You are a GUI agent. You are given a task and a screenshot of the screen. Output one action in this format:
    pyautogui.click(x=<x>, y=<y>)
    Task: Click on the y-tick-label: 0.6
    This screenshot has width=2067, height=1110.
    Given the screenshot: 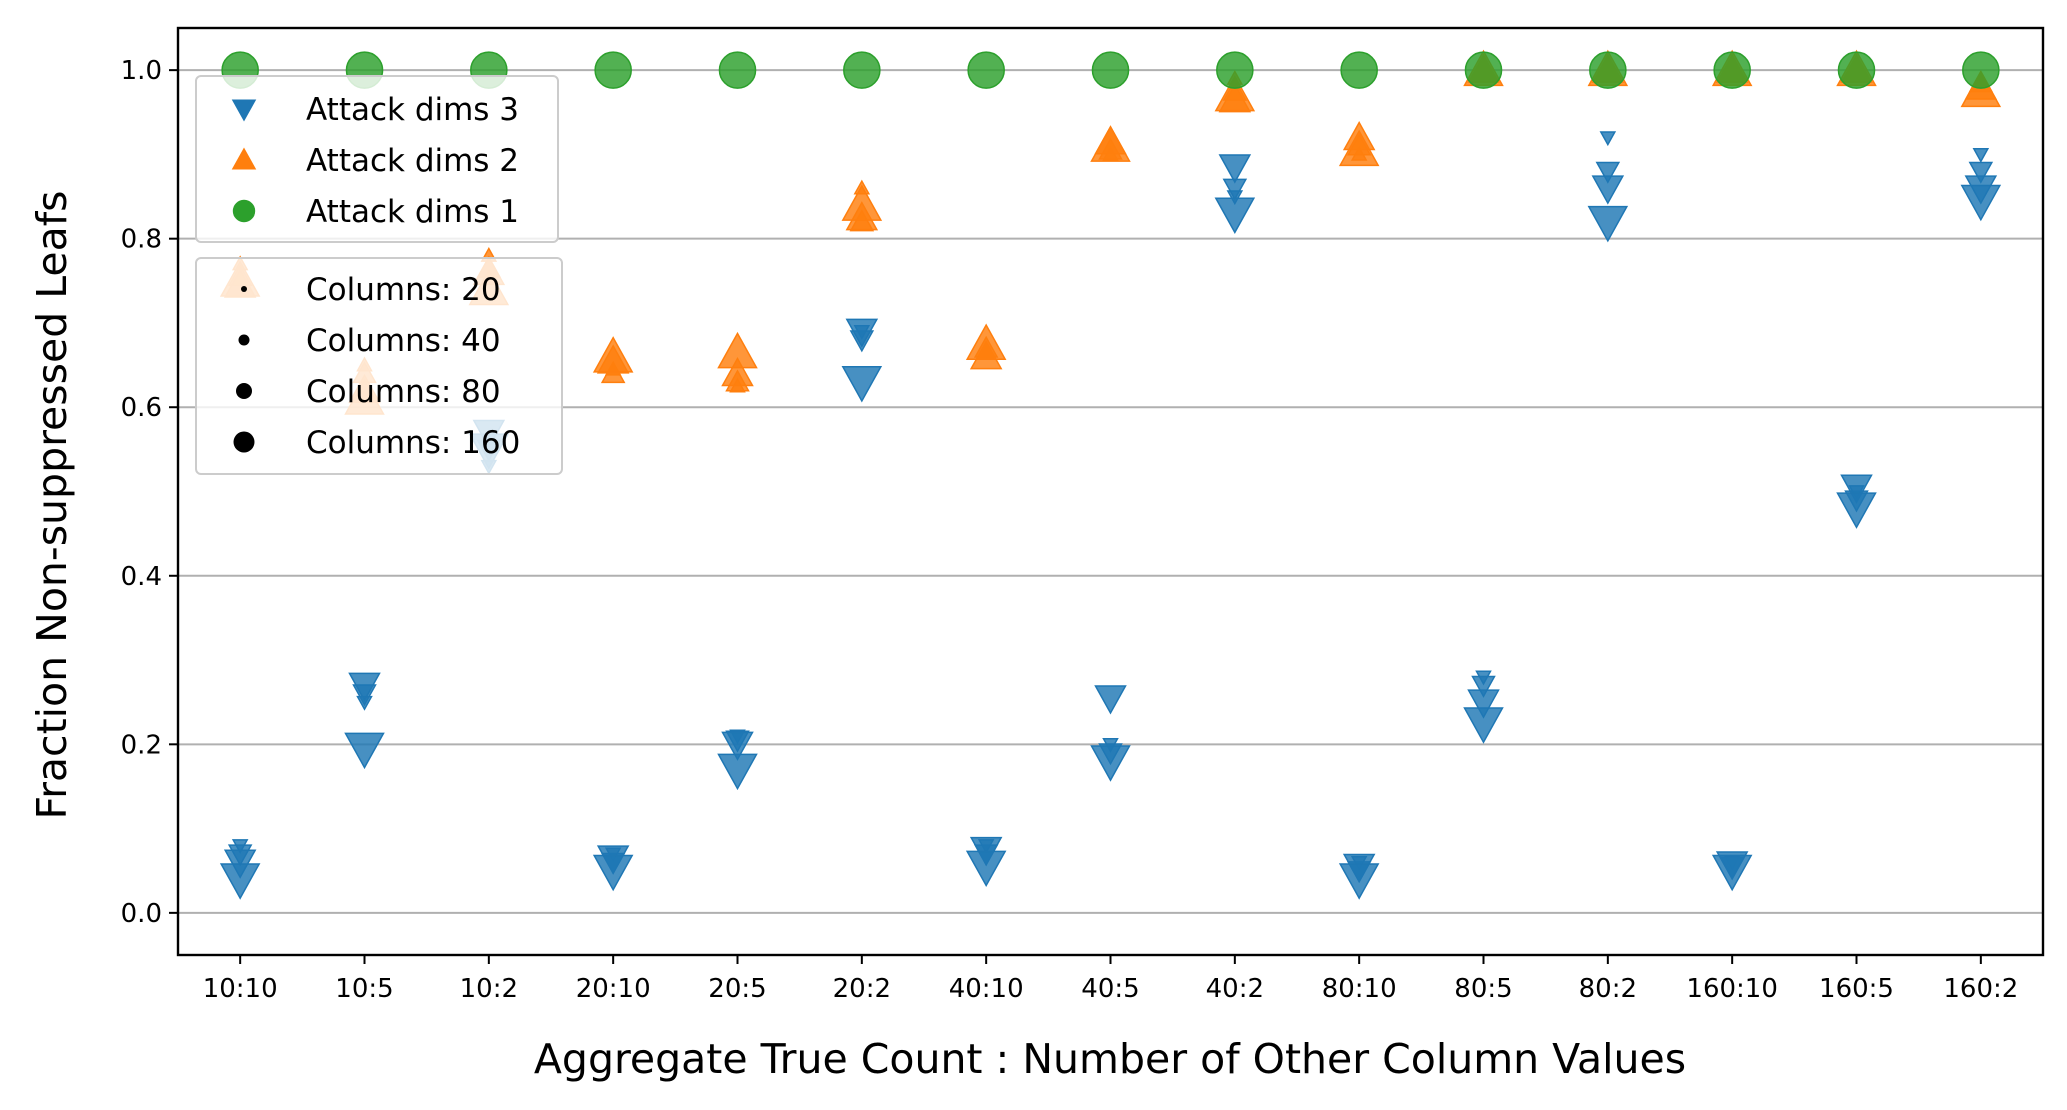 What is the action you would take?
    pyautogui.click(x=141, y=408)
    